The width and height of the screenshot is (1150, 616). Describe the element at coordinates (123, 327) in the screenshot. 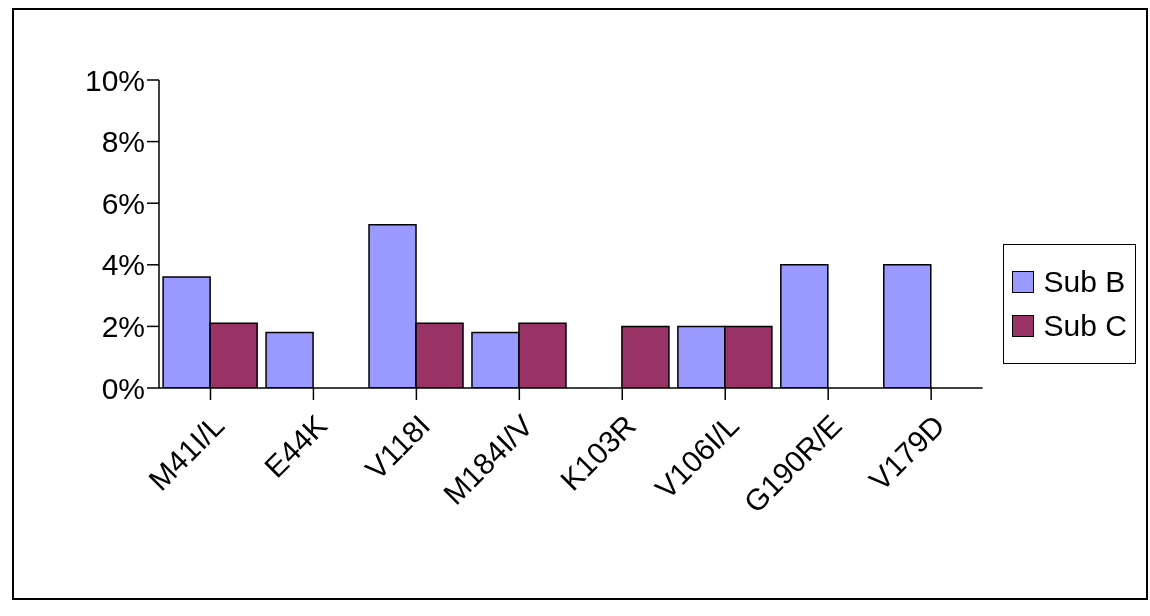

I see `y-tick-label: 2%` at that location.